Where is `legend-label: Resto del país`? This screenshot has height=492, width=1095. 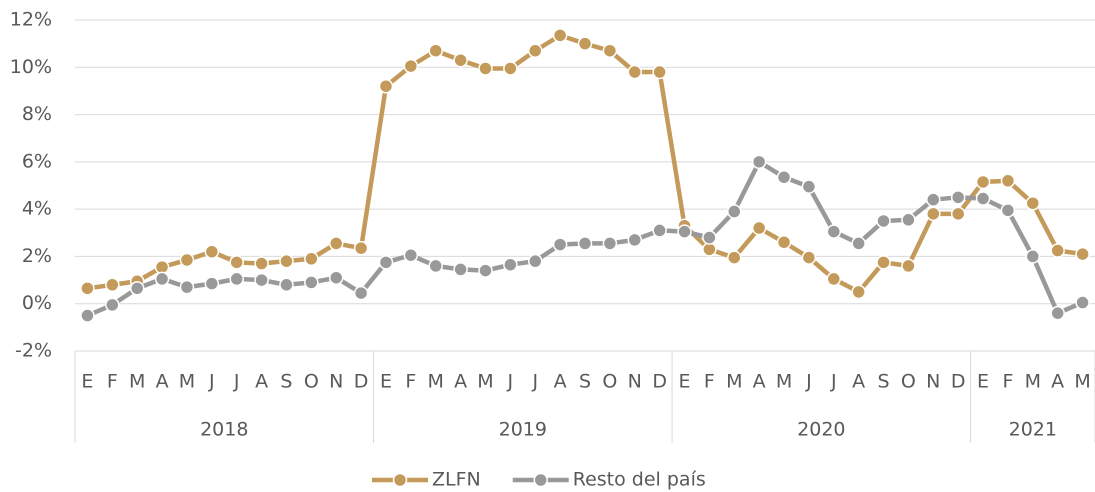 legend-label: Resto del país is located at coordinates (639, 480).